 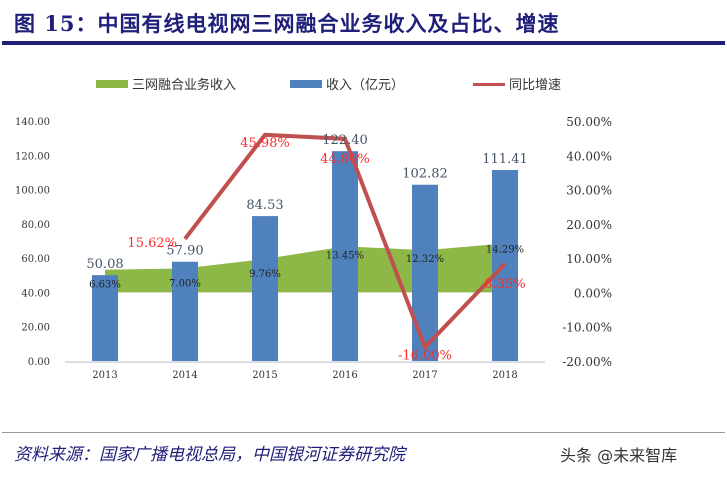 I want to click on y-right-tick-label: 50.00%, so click(x=589, y=122).